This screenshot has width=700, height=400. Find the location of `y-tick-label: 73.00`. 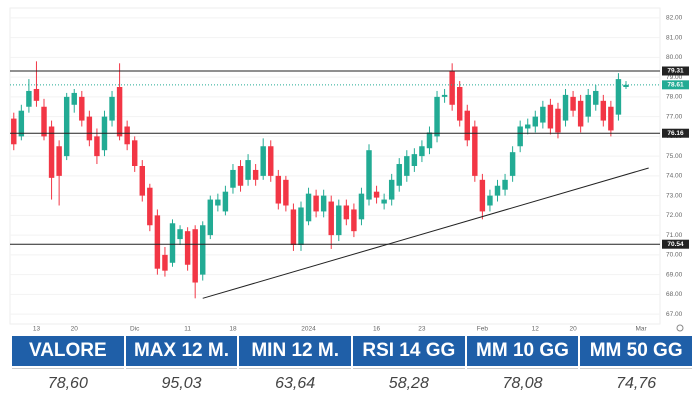

y-tick-label: 73.00 is located at coordinates (674, 195).